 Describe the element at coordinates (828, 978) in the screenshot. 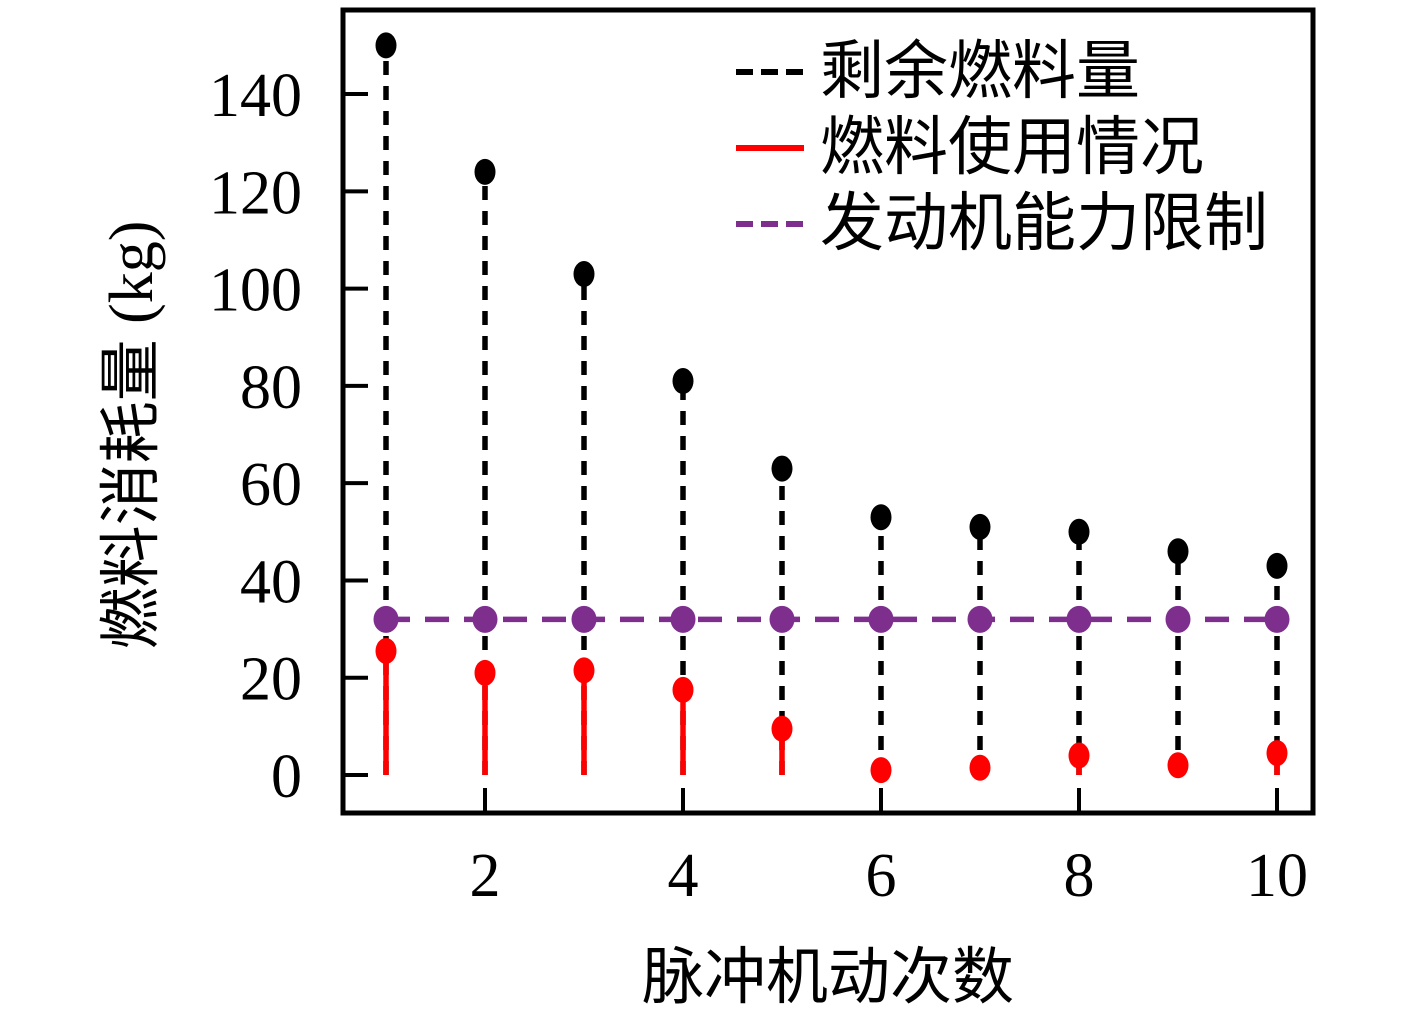

I see `x-axis-title: 脉冲机动次数` at that location.